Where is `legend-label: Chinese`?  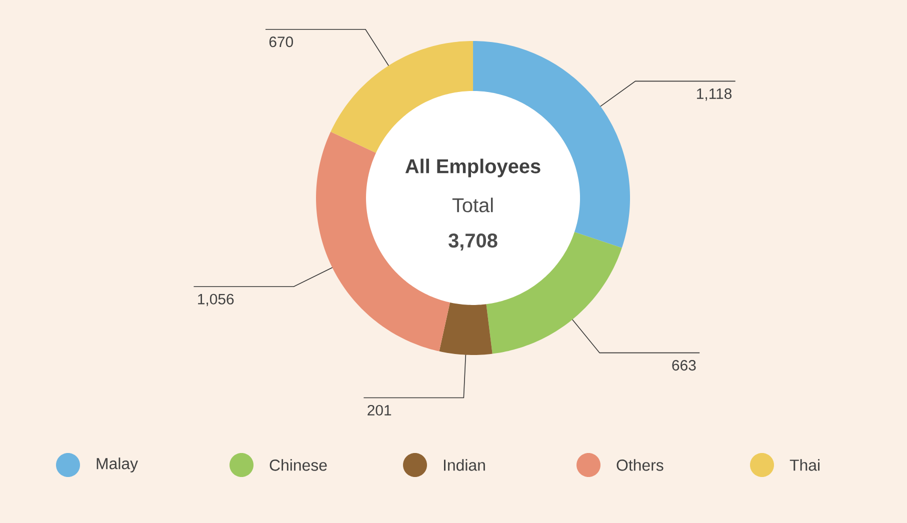
legend-label: Chinese is located at coordinates (298, 465).